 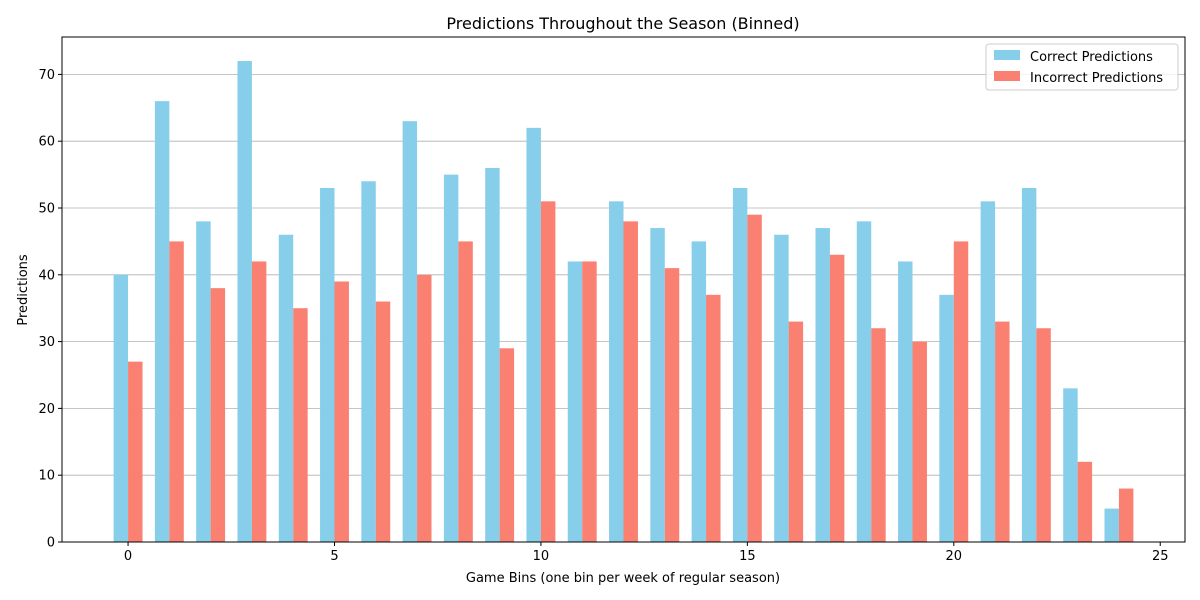 I want to click on legend-label-correct: Correct Predictions, so click(x=1091, y=57).